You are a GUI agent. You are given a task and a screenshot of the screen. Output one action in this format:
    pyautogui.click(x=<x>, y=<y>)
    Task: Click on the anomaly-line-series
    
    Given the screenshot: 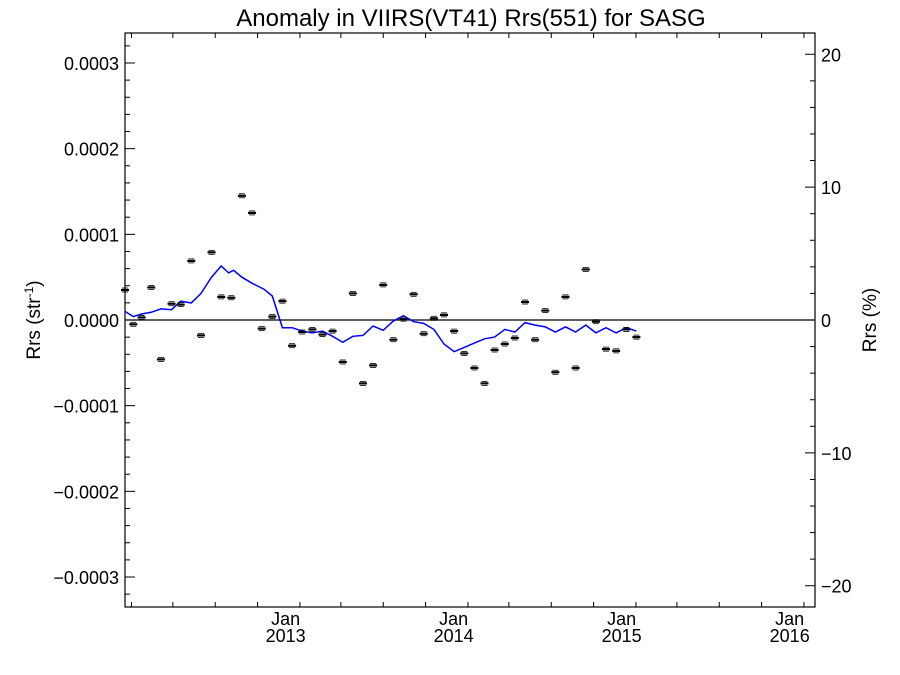 What is the action you would take?
    pyautogui.click(x=380, y=308)
    